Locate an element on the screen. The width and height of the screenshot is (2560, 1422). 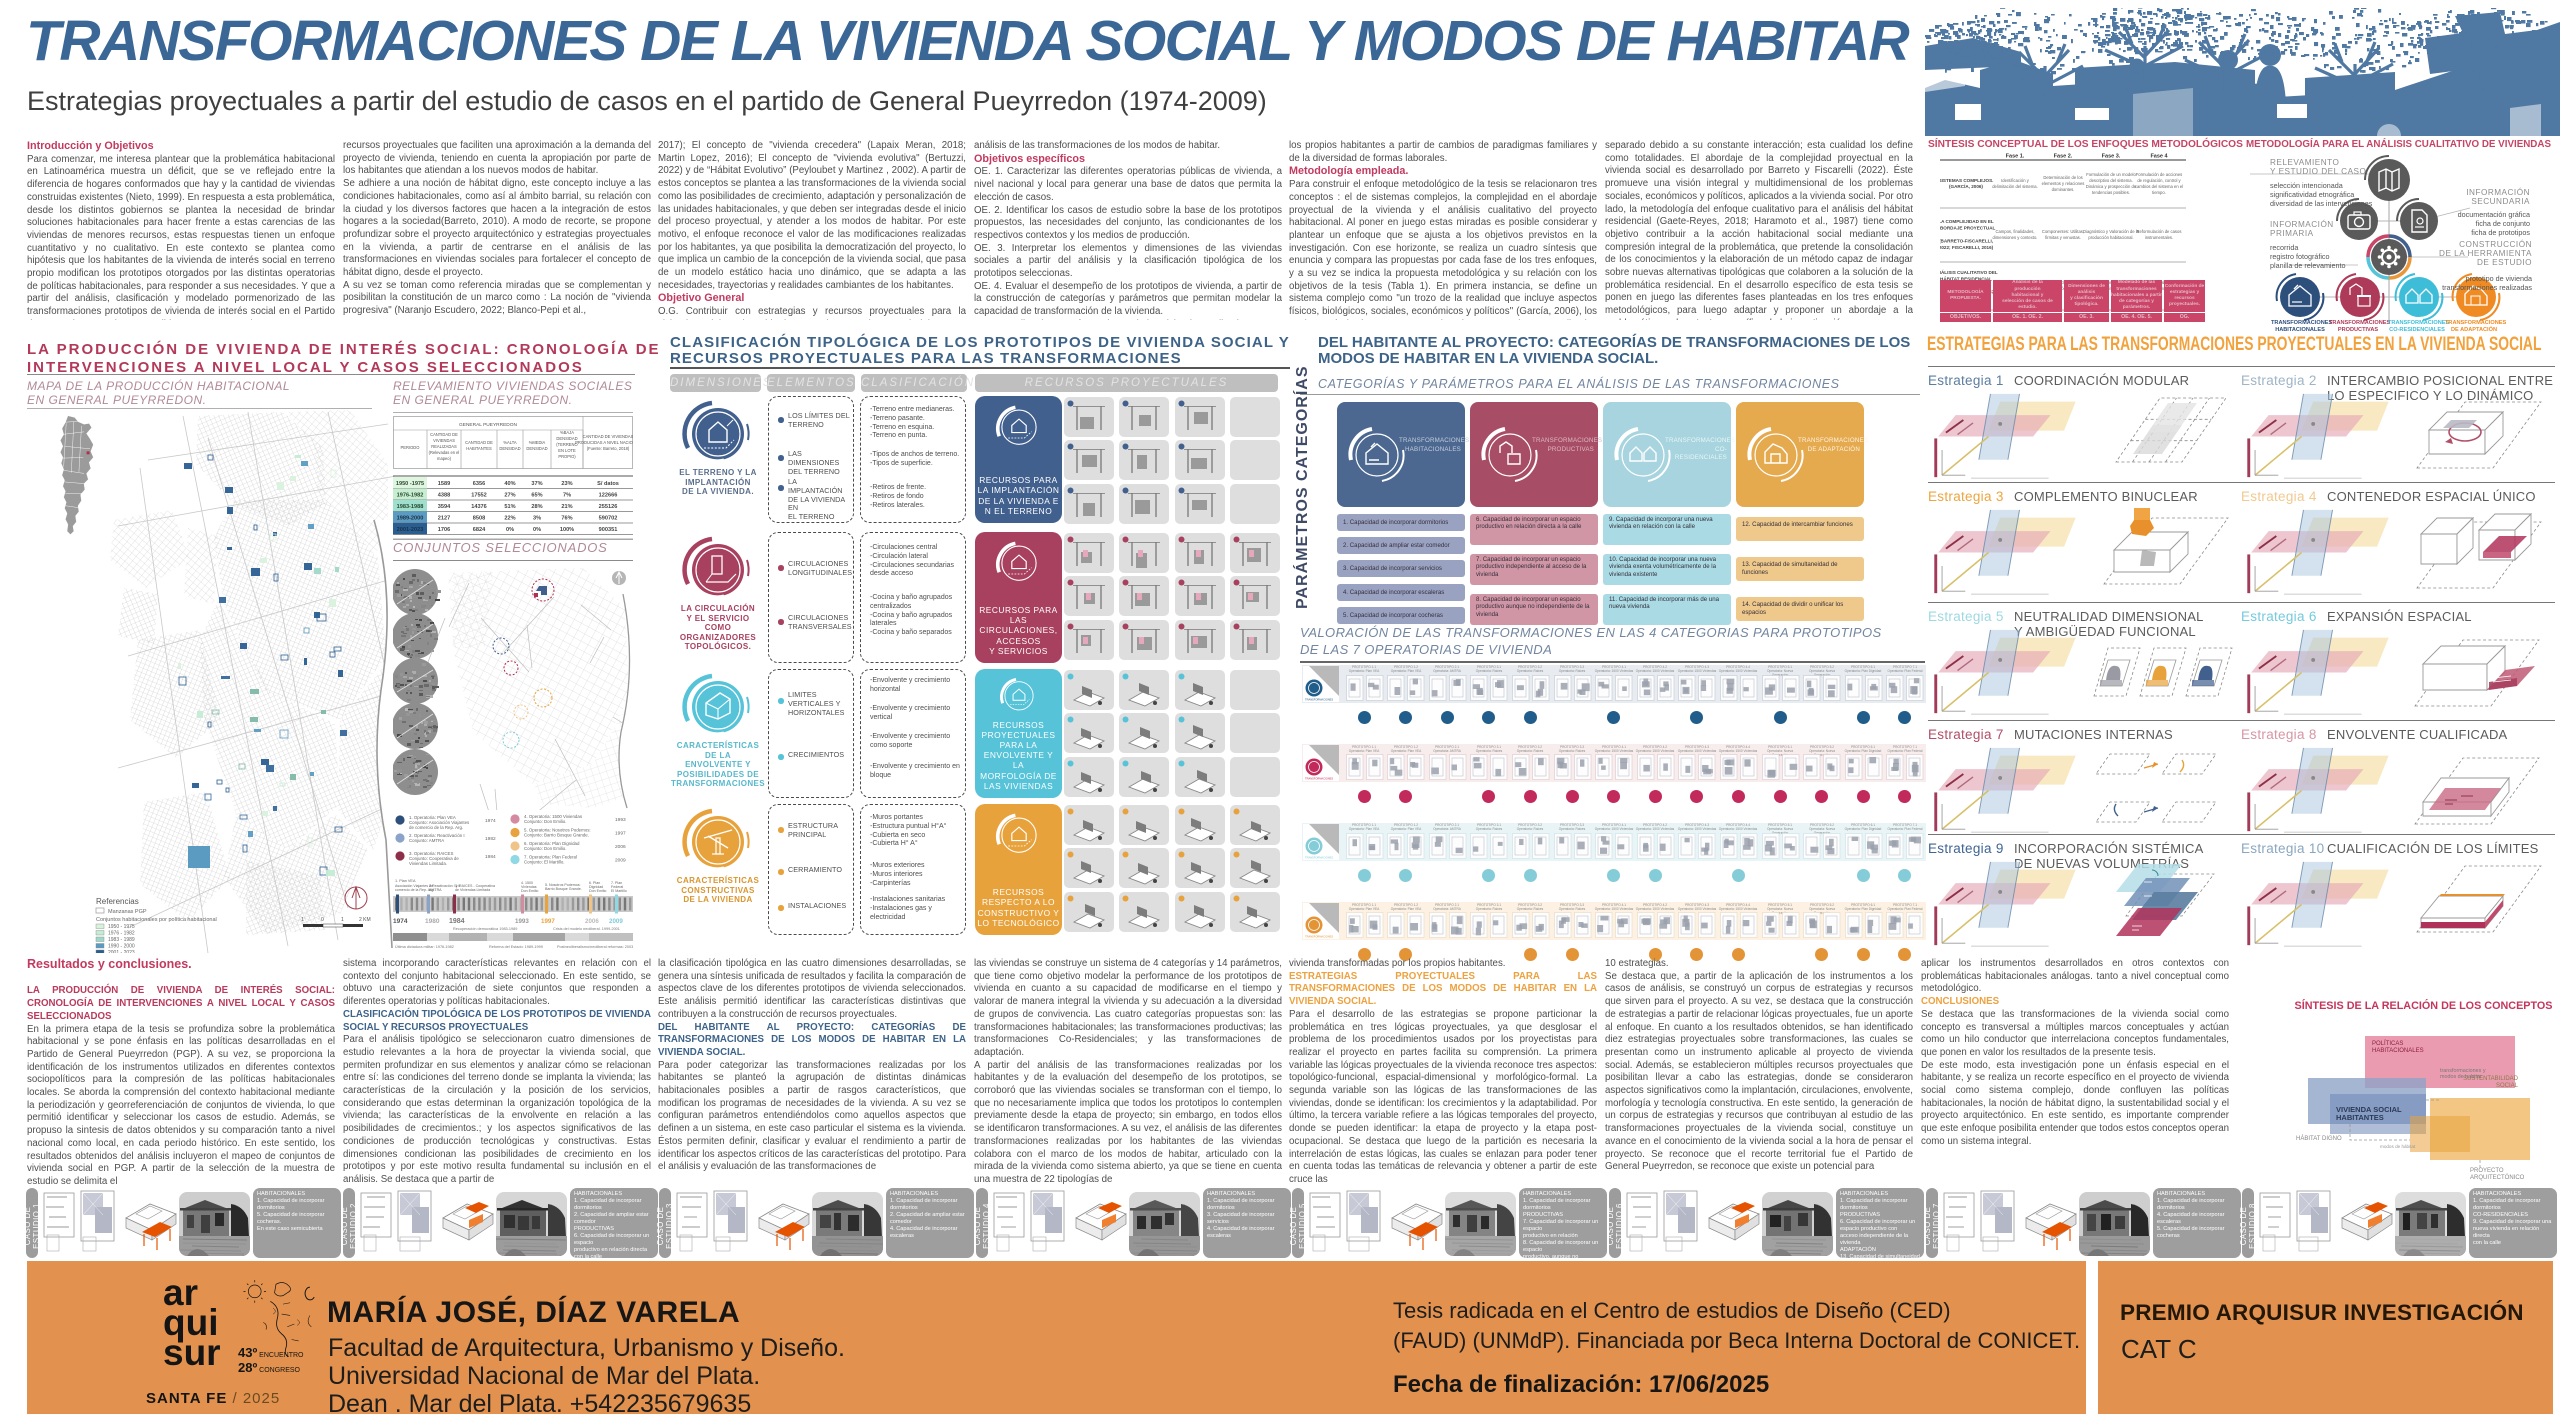
svg-text: 1974 is located at coordinates (490, 821).